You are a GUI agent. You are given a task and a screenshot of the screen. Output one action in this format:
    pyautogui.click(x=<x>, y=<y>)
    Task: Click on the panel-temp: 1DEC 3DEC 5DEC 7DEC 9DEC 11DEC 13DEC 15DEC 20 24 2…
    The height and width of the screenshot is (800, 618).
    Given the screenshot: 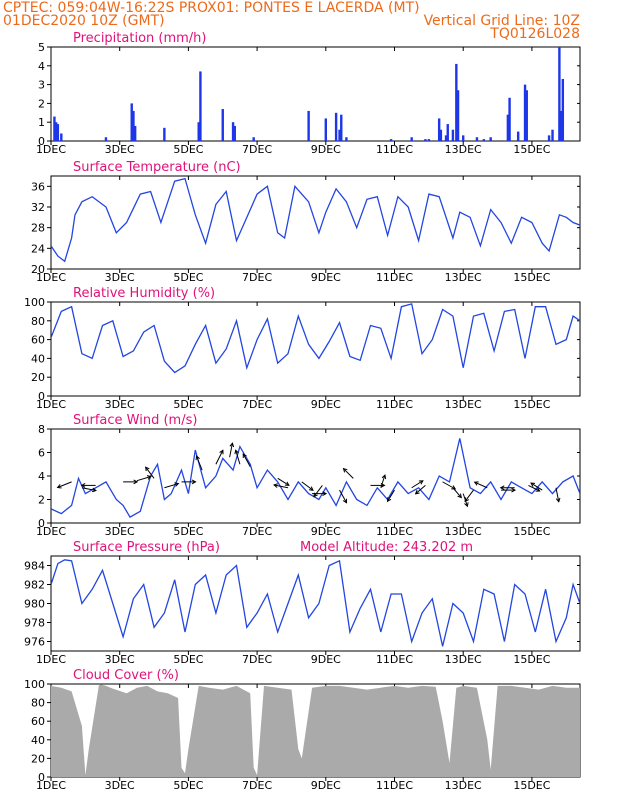 What is the action you would take?
    pyautogui.click(x=306, y=222)
    